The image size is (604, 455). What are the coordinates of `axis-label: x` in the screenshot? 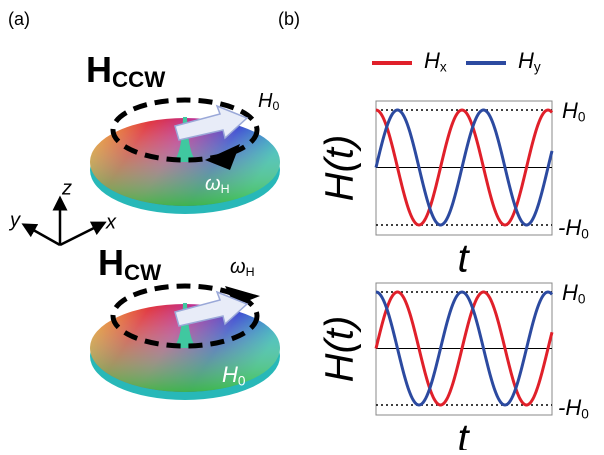 It's located at (111, 222).